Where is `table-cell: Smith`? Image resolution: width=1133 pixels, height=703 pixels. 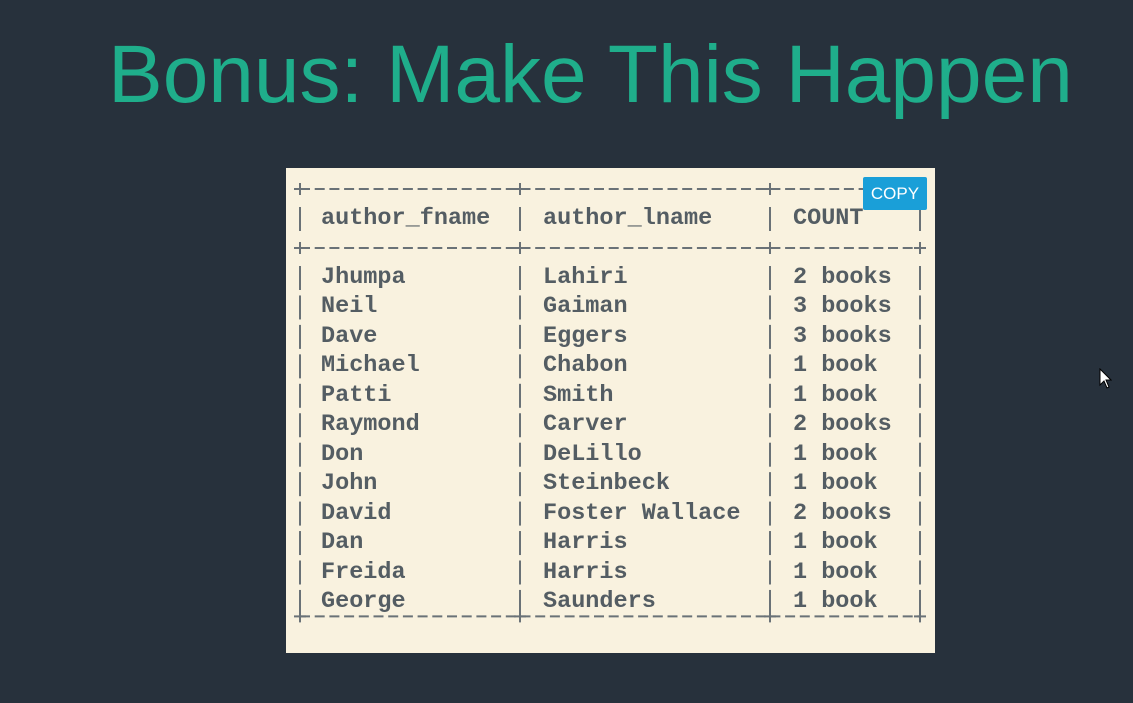
table-cell: Smith is located at coordinates (578, 395).